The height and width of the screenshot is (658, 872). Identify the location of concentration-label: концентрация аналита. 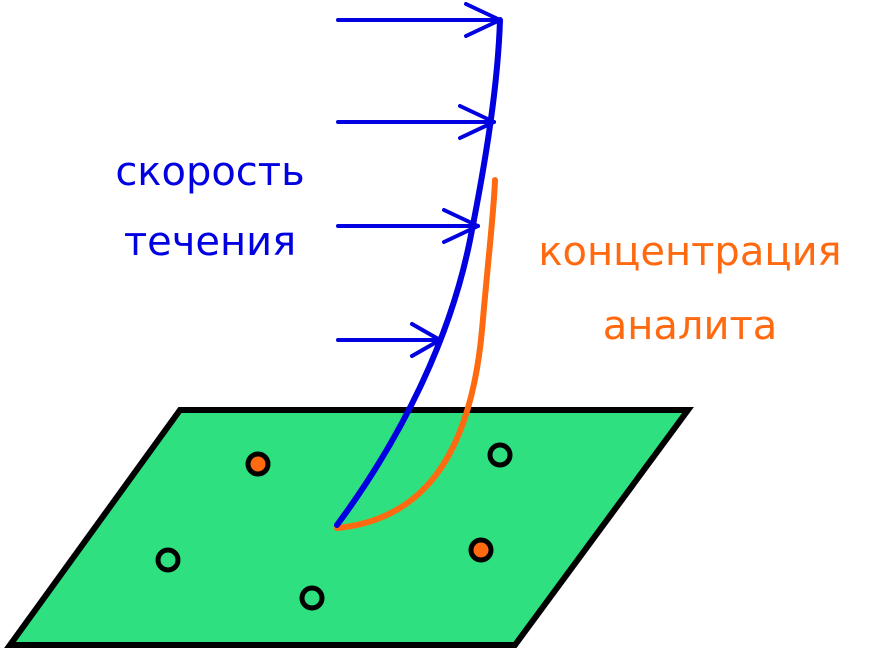
(690, 306).